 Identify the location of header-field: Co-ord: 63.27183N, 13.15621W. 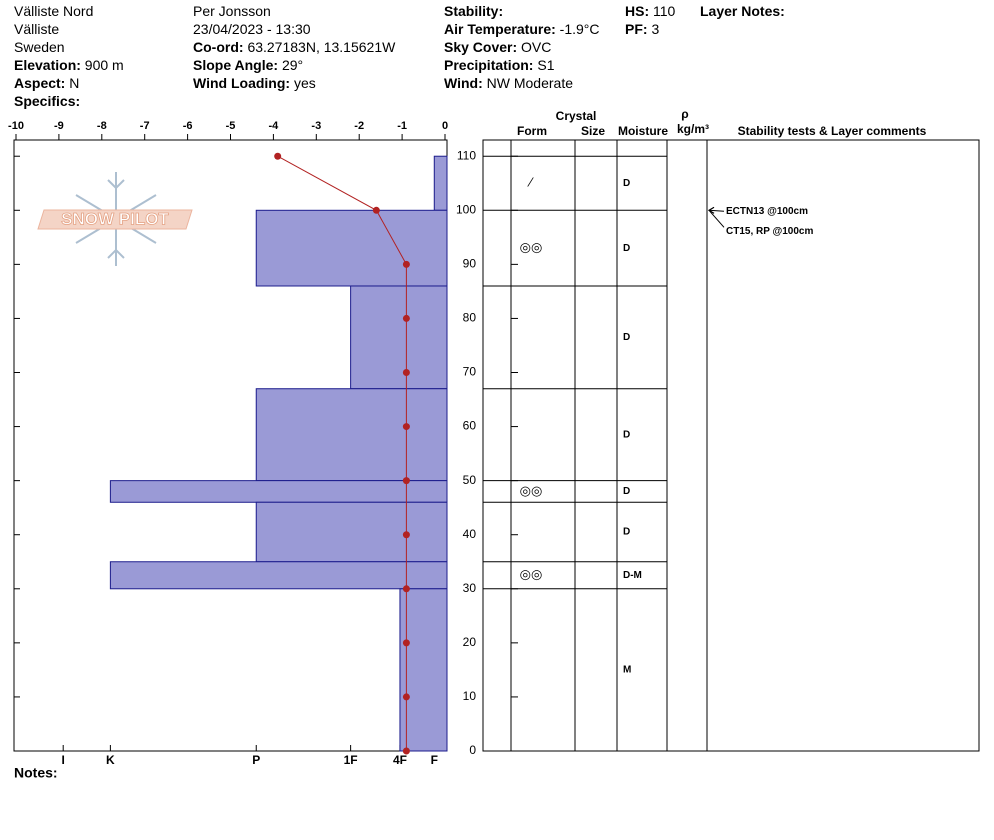
(294, 47).